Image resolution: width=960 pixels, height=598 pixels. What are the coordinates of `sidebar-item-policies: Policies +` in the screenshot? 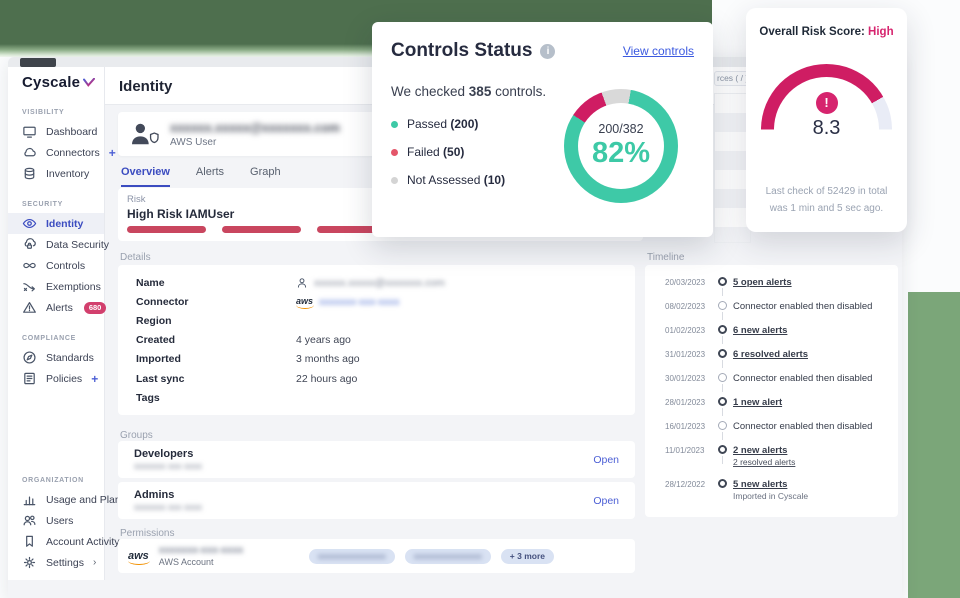 It's located at (56, 378).